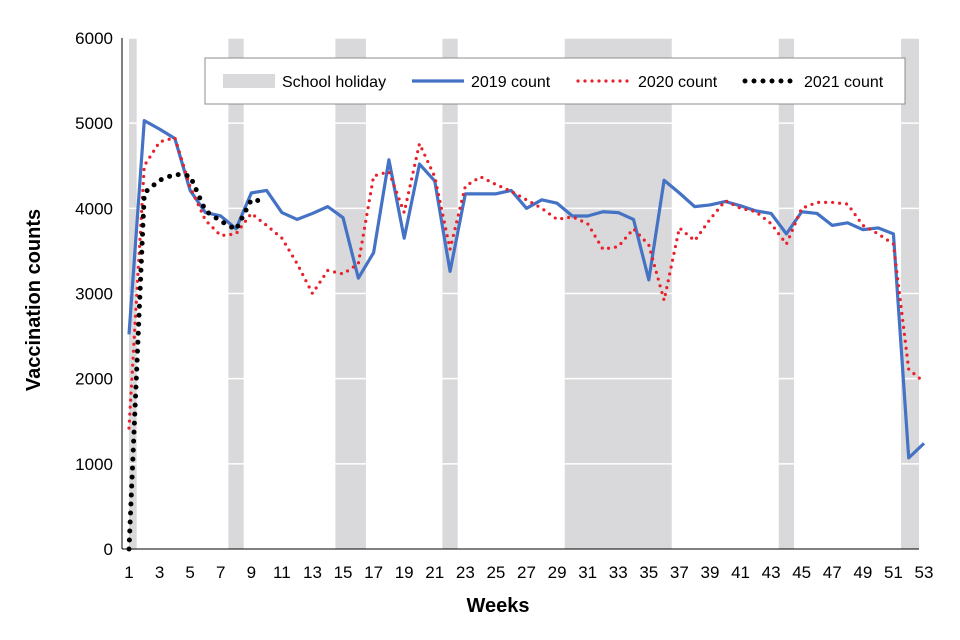 The image size is (960, 640). I want to click on x-tick-label: 49, so click(862, 572).